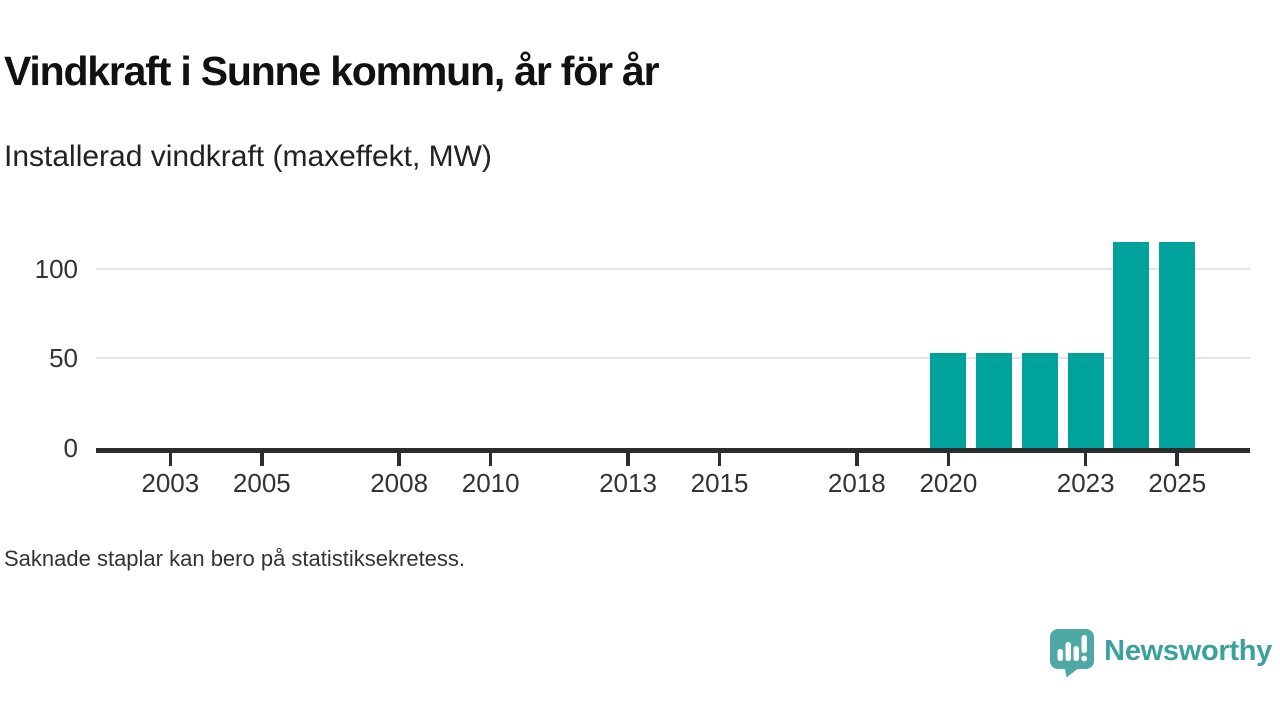 The width and height of the screenshot is (1280, 720). What do you see at coordinates (1177, 459) in the screenshot?
I see `x-tick-mark-2025` at bounding box center [1177, 459].